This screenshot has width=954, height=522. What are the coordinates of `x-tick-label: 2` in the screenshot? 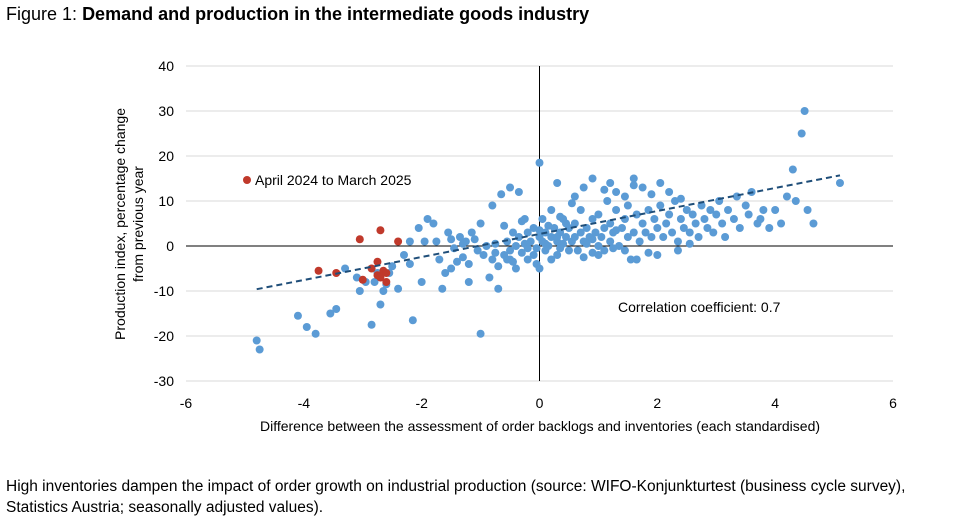 It's located at (657, 403).